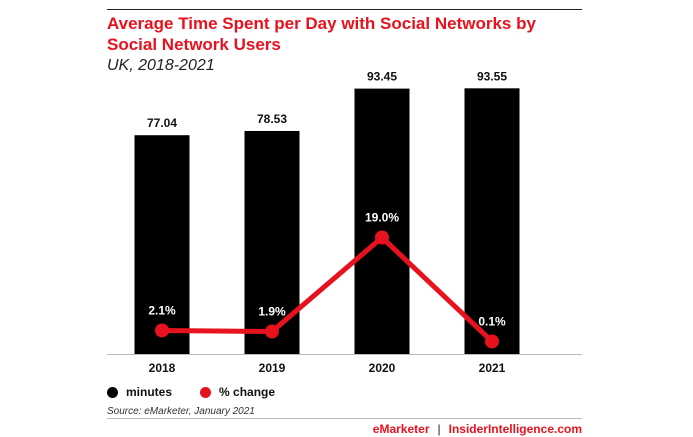 This screenshot has width=693, height=437. What do you see at coordinates (327, 289) in the screenshot?
I see `line-pct-change` at bounding box center [327, 289].